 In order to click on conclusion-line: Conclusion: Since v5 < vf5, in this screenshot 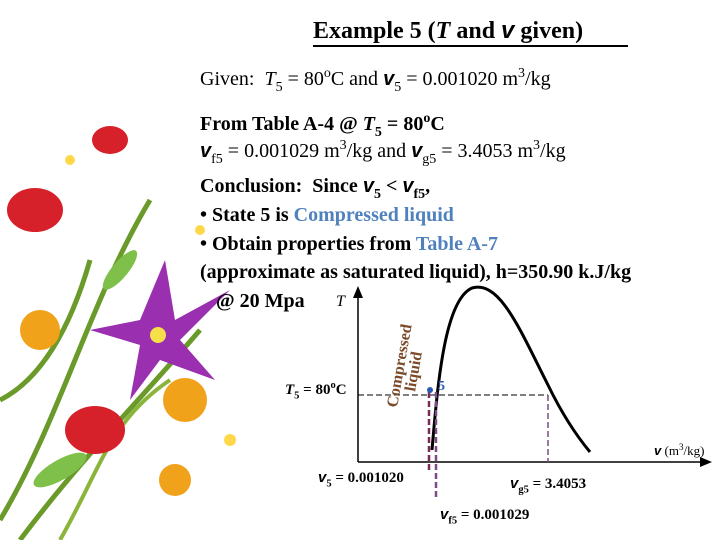, I will do `click(315, 188)`.